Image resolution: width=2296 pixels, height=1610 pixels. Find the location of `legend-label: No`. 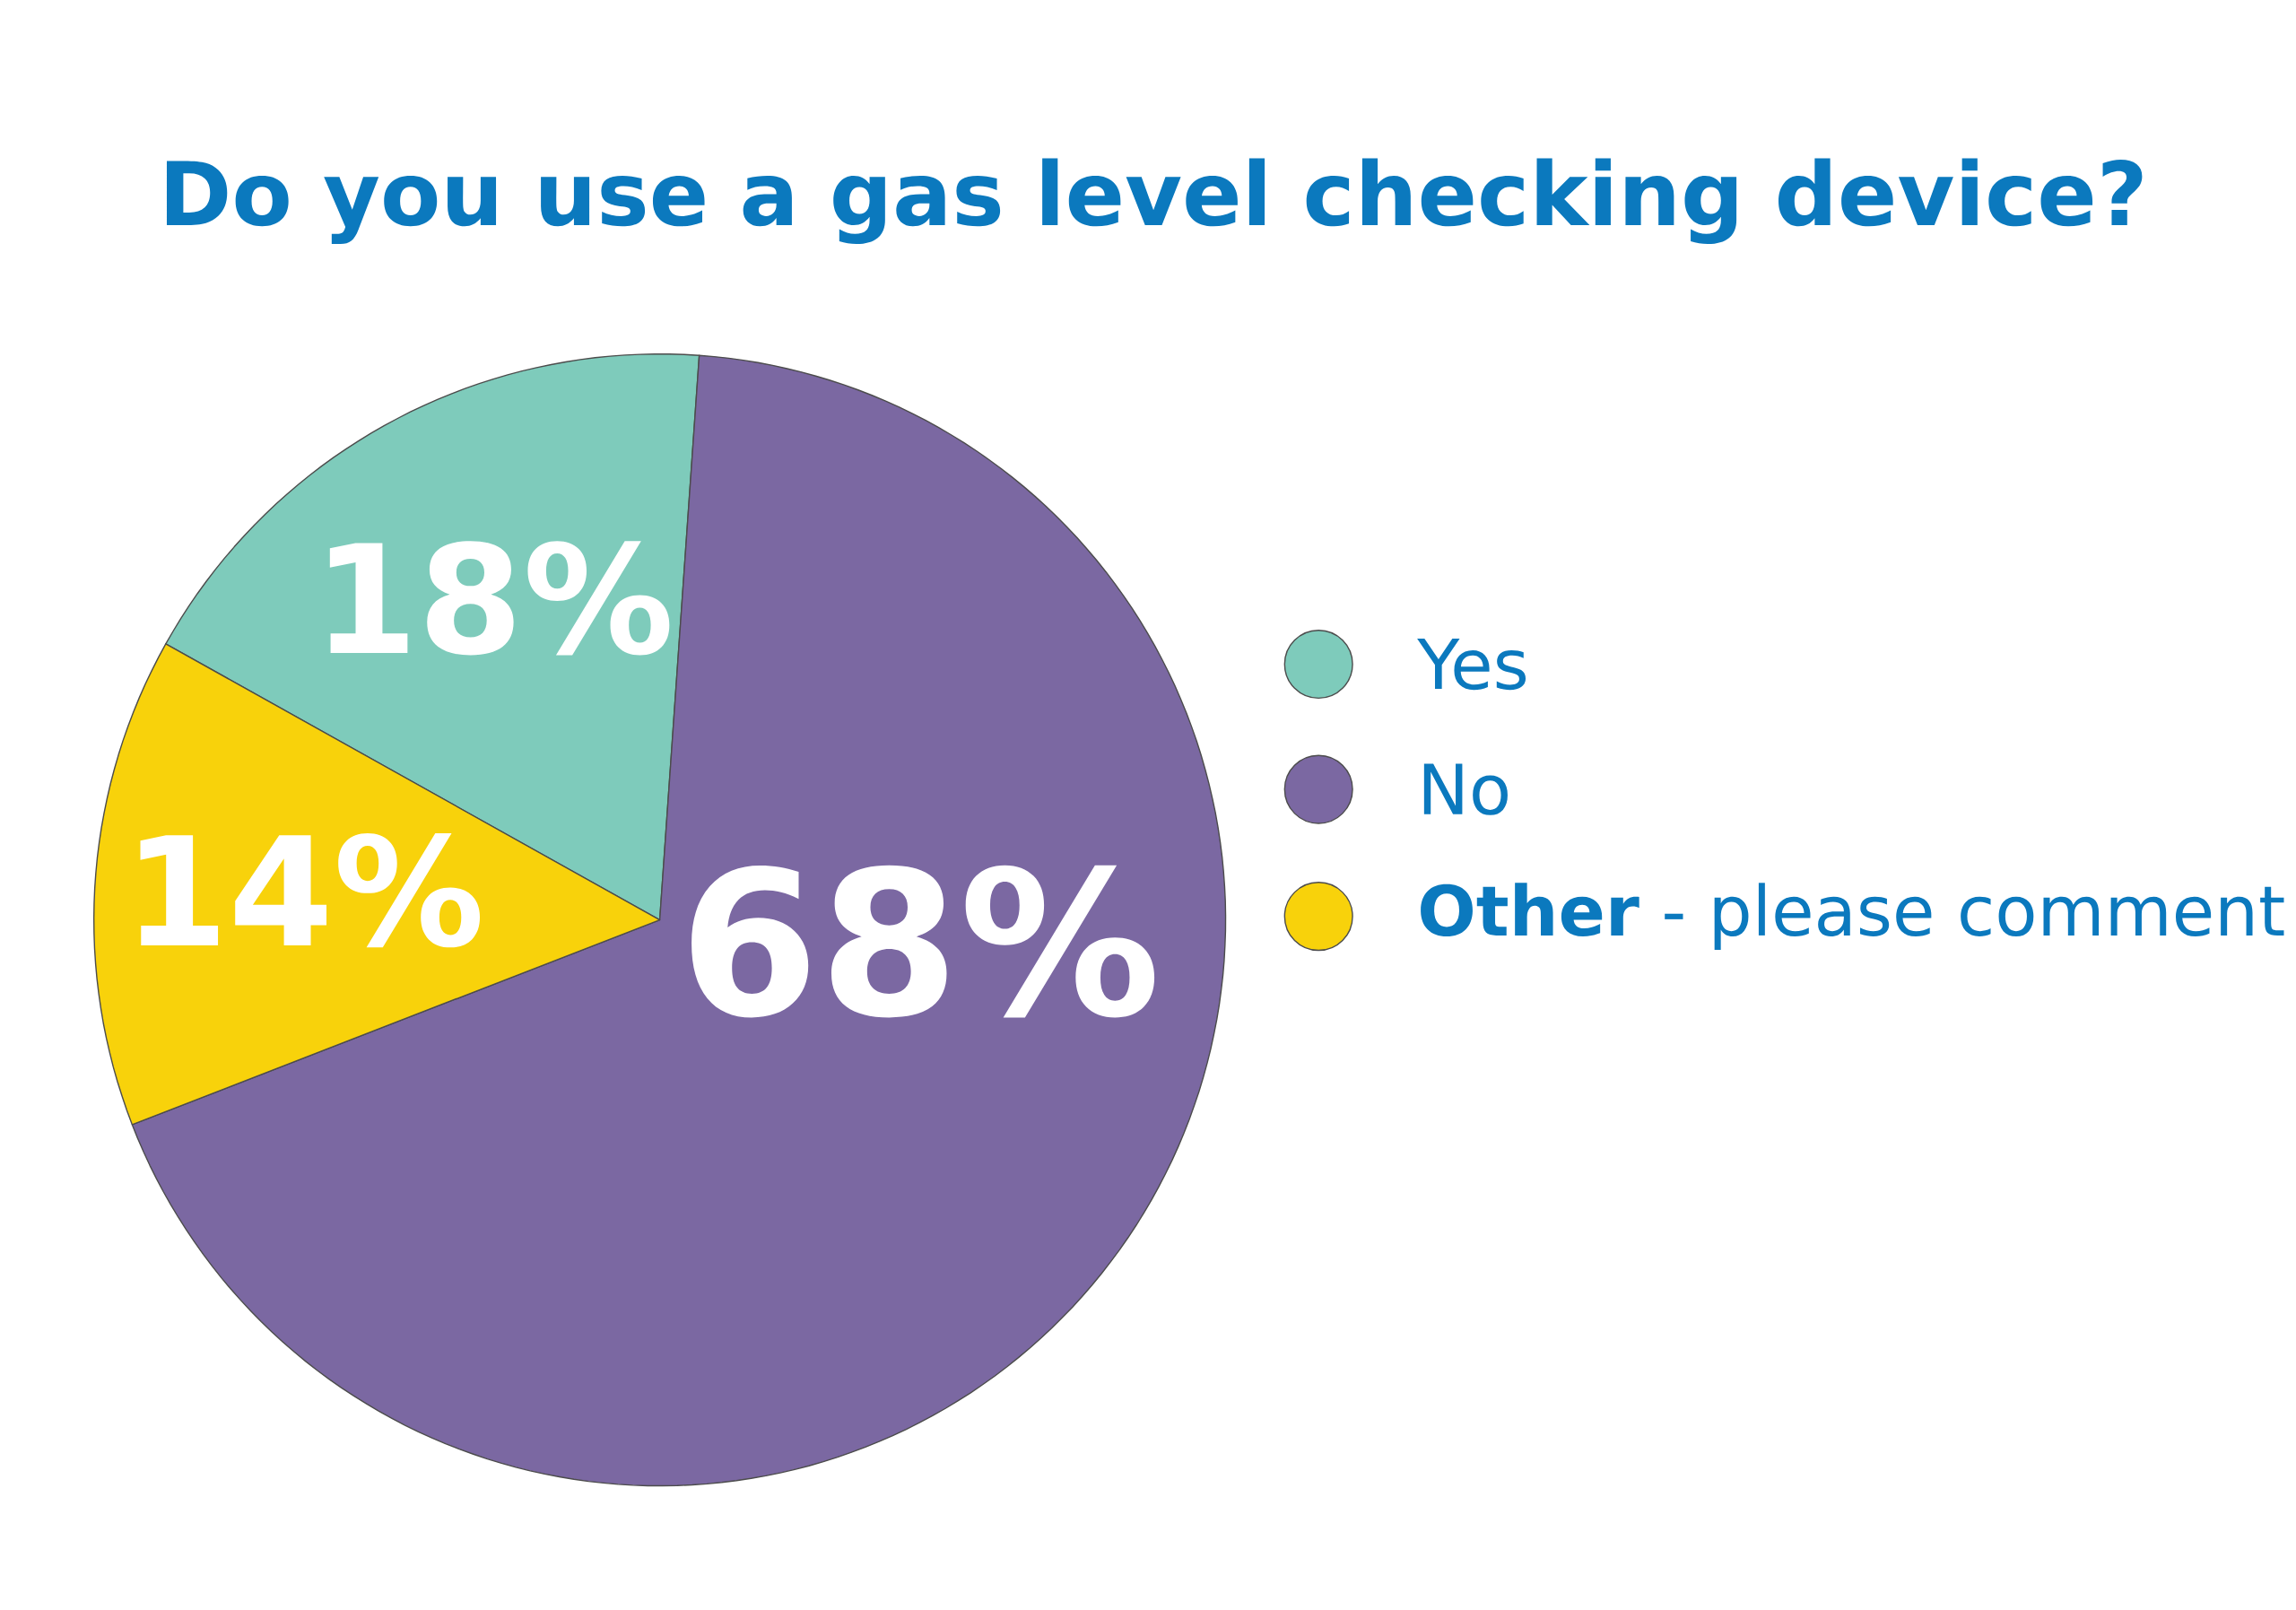

legend-label: No is located at coordinates (1465, 789).